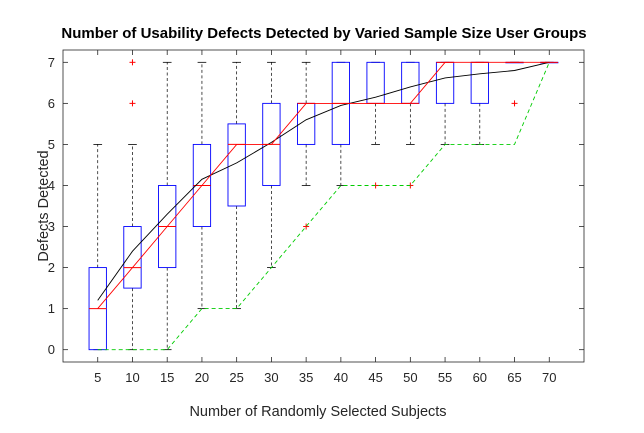  I want to click on y-tick-label: 7, so click(51, 62).